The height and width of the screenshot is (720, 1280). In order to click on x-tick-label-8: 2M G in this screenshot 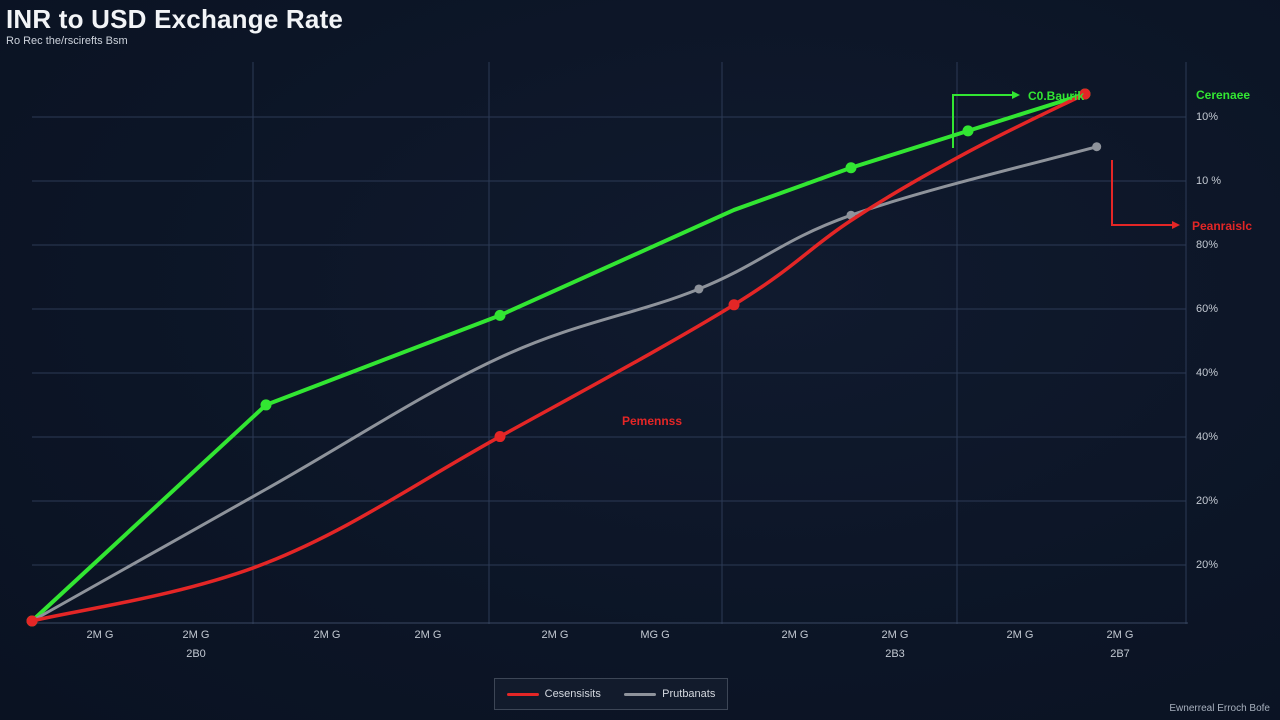, I will do `click(1020, 635)`.